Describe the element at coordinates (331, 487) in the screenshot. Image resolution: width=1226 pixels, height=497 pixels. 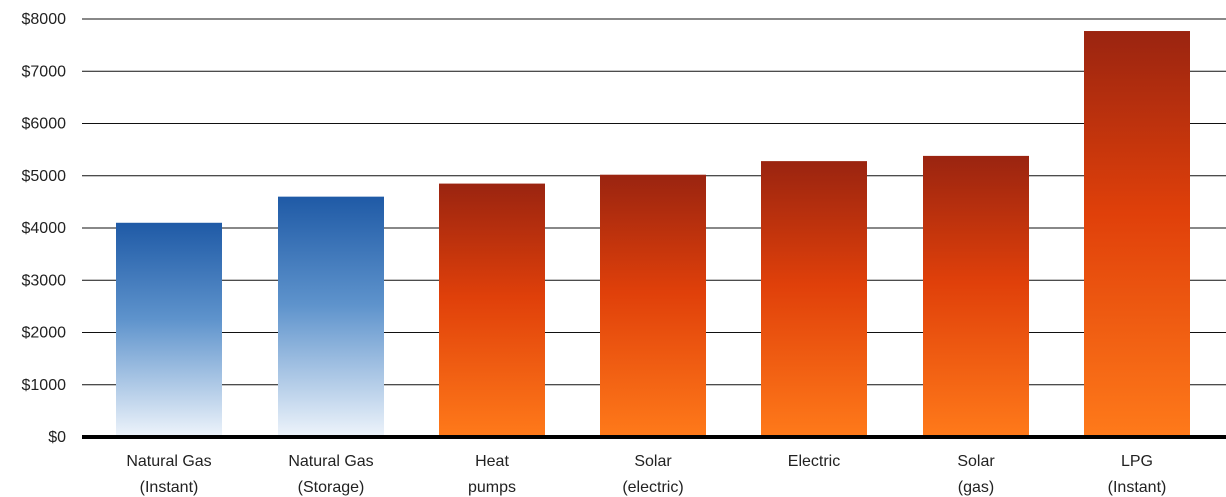
I see `x-category-label: (Storage)` at that location.